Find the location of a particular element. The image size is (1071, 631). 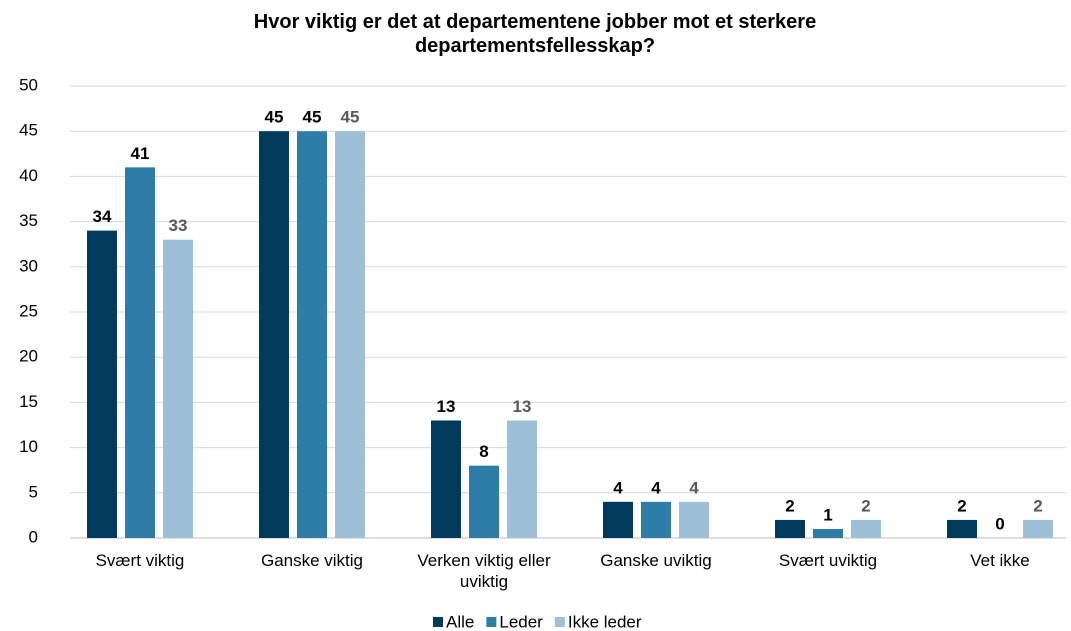

data-label: 34 is located at coordinates (102, 216).